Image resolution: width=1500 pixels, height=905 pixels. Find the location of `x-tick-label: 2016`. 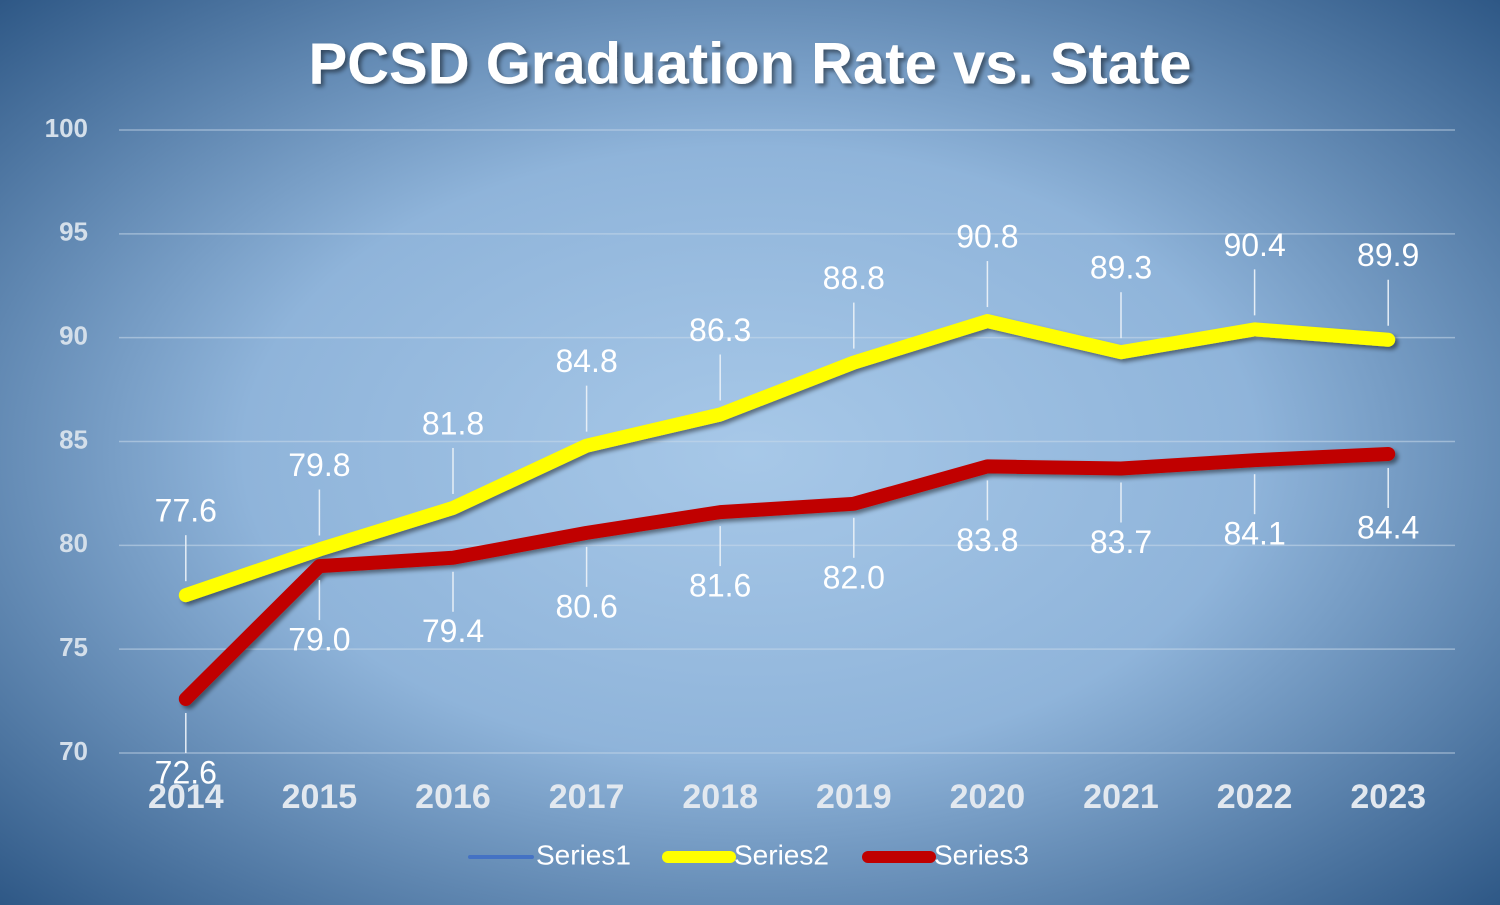

x-tick-label: 2016 is located at coordinates (453, 797).